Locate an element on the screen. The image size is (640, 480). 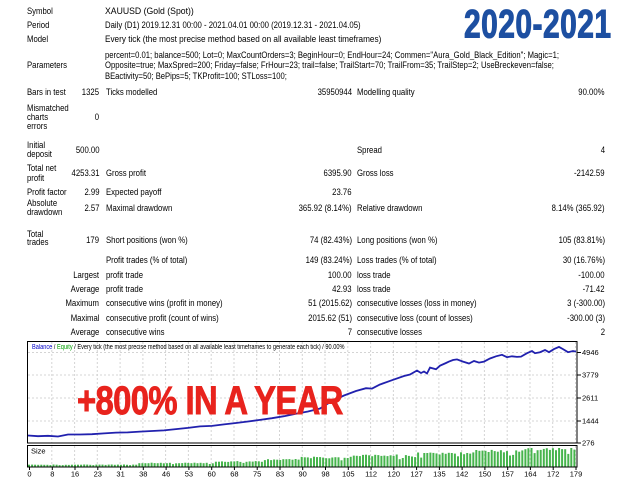
svg-text: 2611 is located at coordinates (590, 398).